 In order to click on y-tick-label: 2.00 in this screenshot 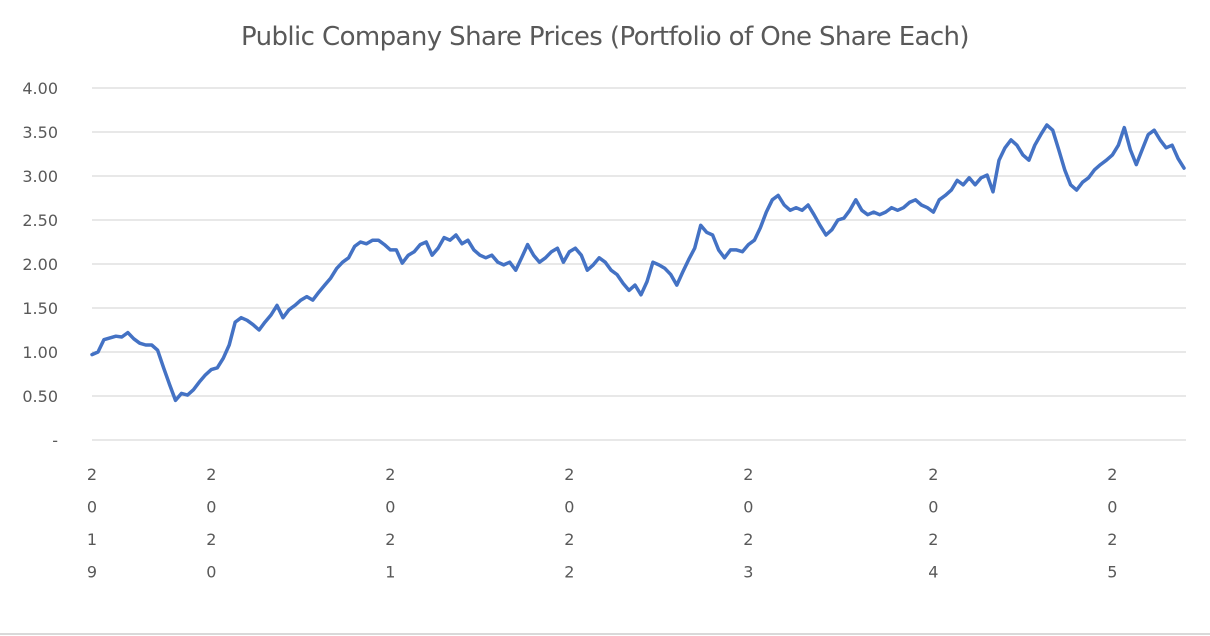, I will do `click(40, 264)`.